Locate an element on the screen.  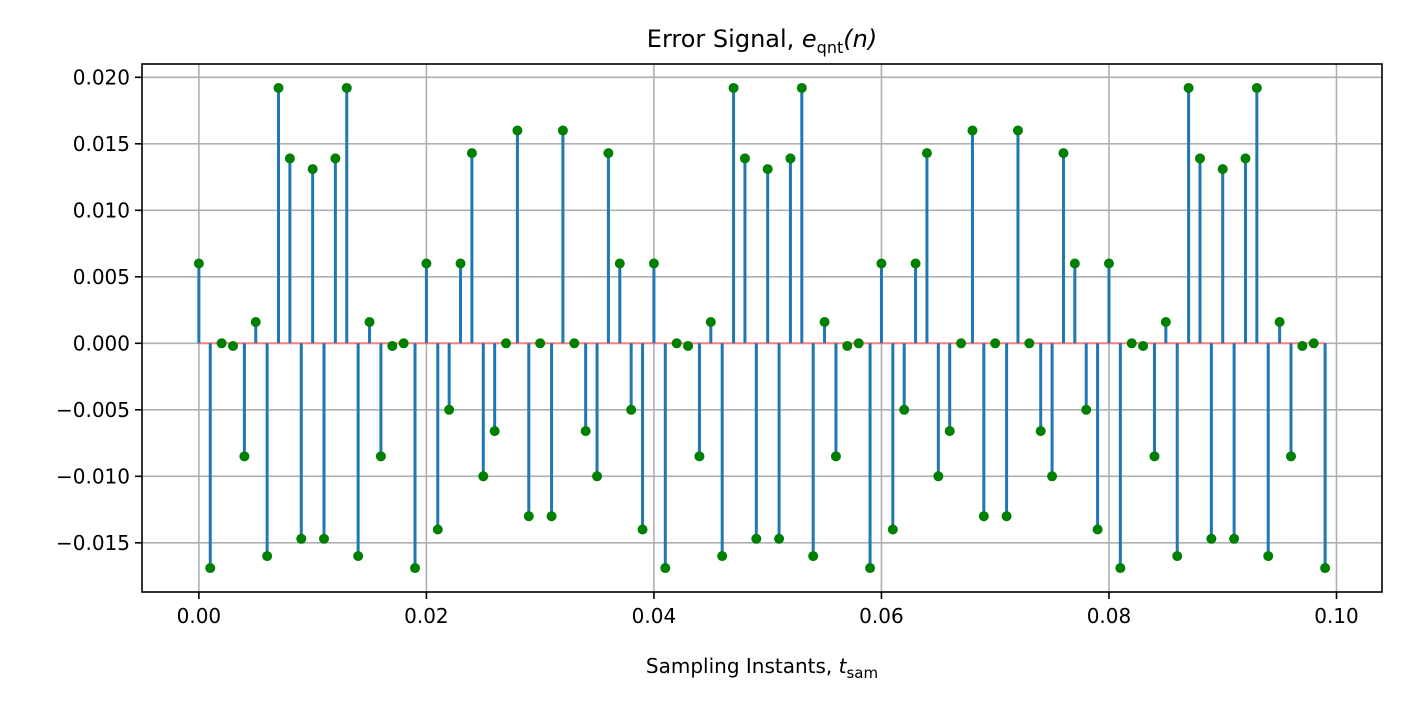
chart-title-math-tail: (n) is located at coordinates (860, 39).